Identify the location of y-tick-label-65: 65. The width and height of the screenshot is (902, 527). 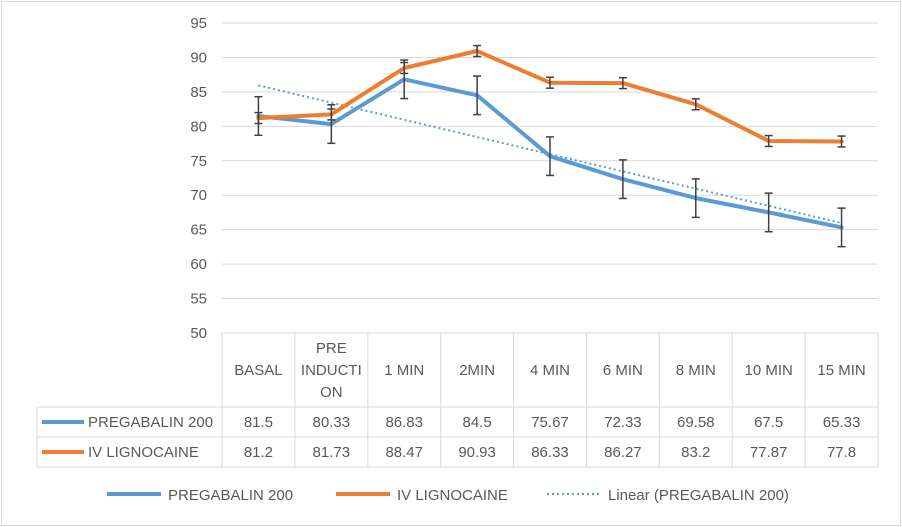
(198, 230).